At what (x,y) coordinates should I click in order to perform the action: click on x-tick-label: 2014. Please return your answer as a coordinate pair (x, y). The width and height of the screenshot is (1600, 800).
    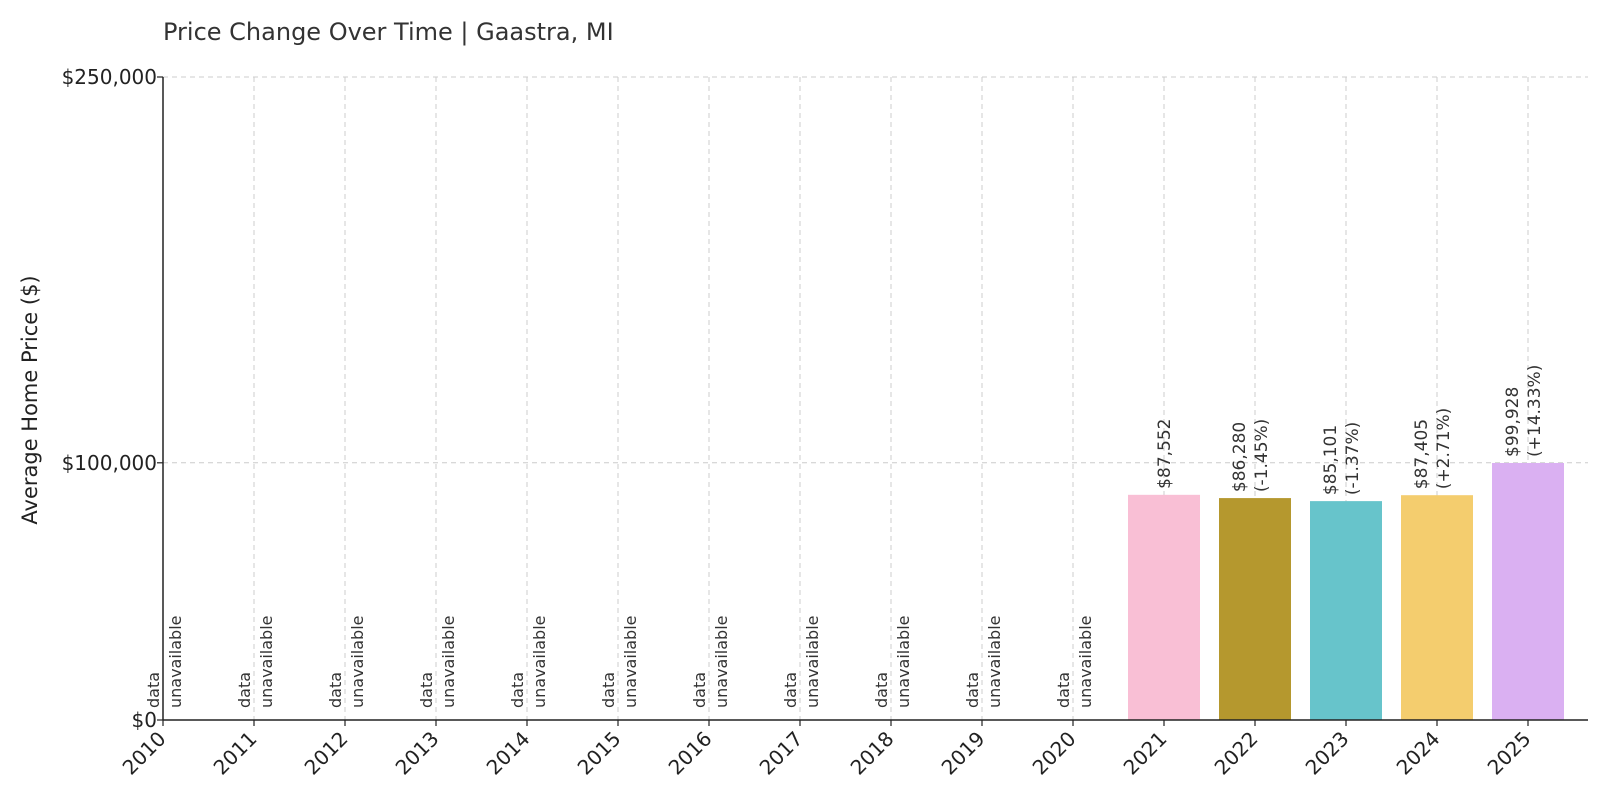
    Looking at the image, I should click on (508, 753).